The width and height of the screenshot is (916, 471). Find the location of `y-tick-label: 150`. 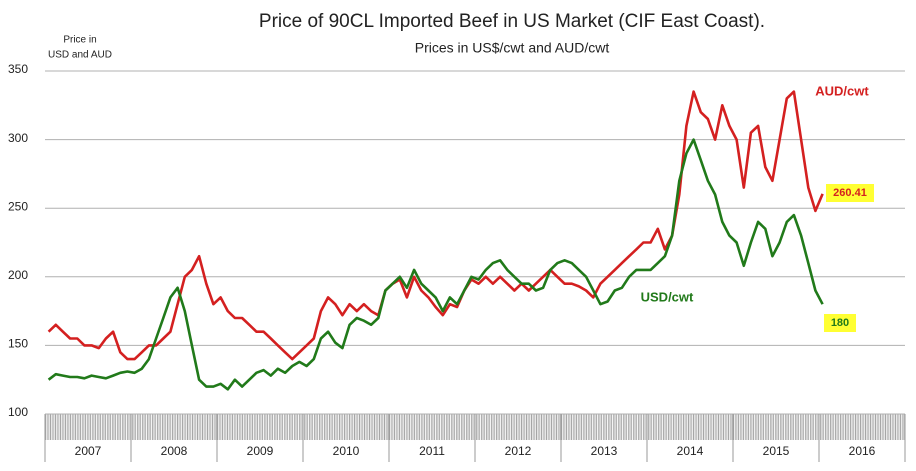

y-tick-label: 150 is located at coordinates (18, 344).